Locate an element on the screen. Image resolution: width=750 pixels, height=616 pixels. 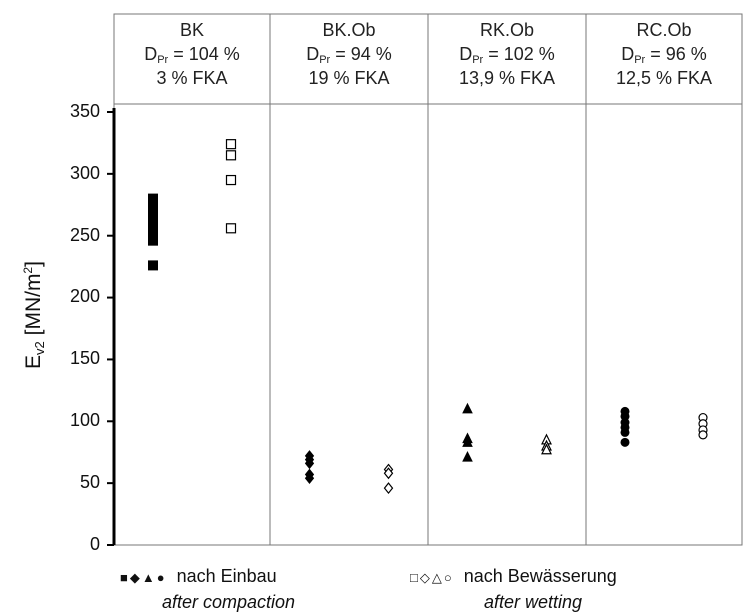
legend-compaction: ■◆▲● nach Einbau after compaction is located at coordinates (207, 589).